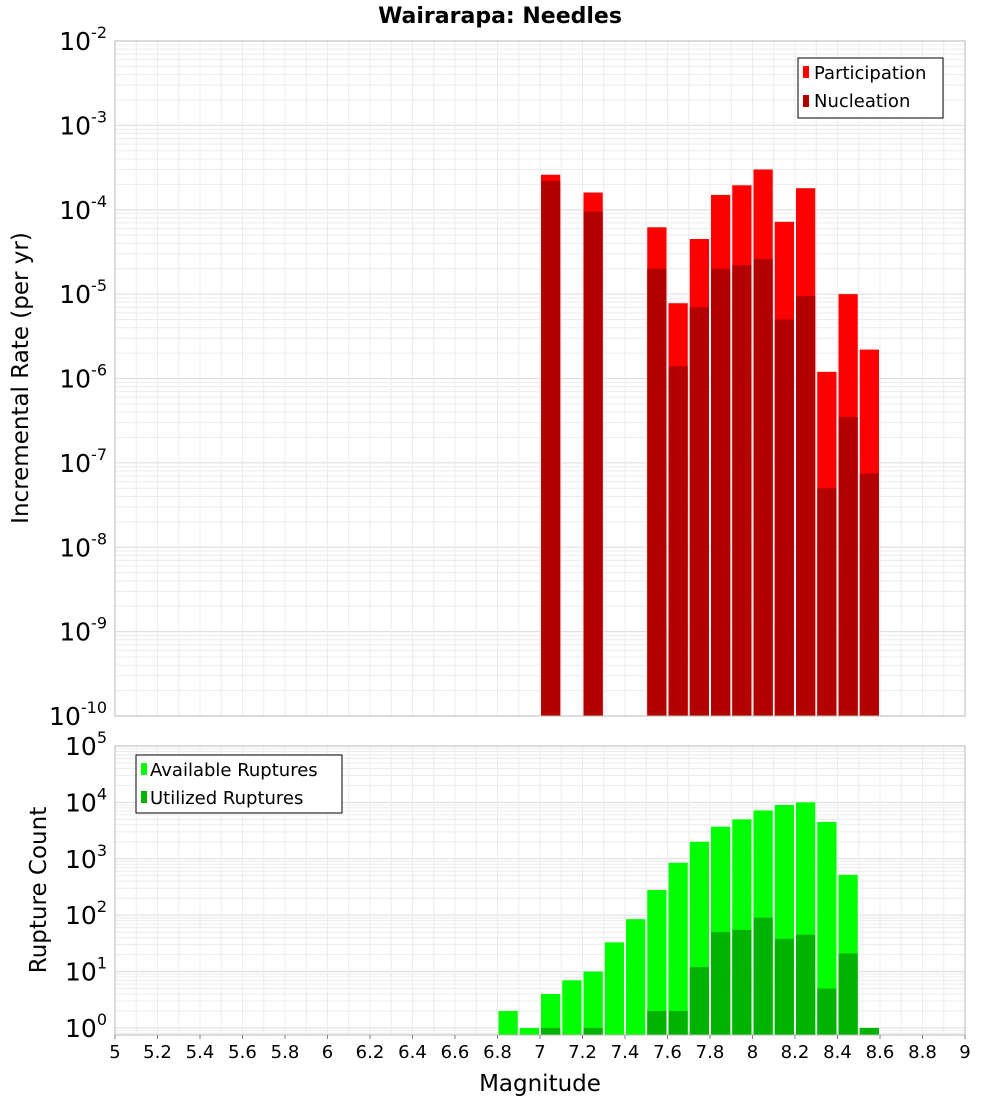 The image size is (1000, 1100). I want to click on count-y-ticks: 10⁰ 10¹ 10² 10³ 10⁴ 10⁵, so click(86, 885).